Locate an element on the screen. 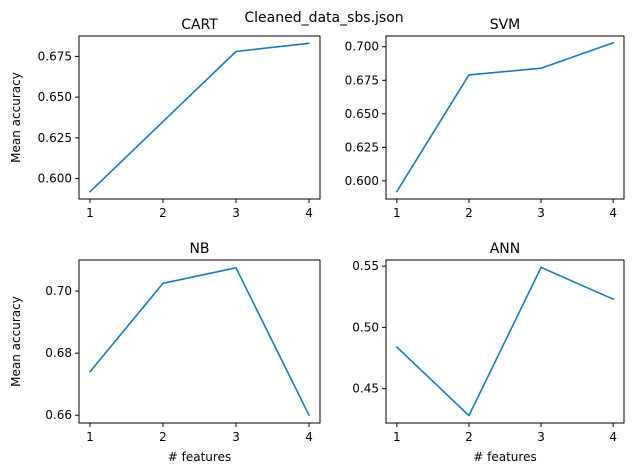 The height and width of the screenshot is (475, 638). y-tick-label-svm-1: 0.600 is located at coordinates (362, 181).